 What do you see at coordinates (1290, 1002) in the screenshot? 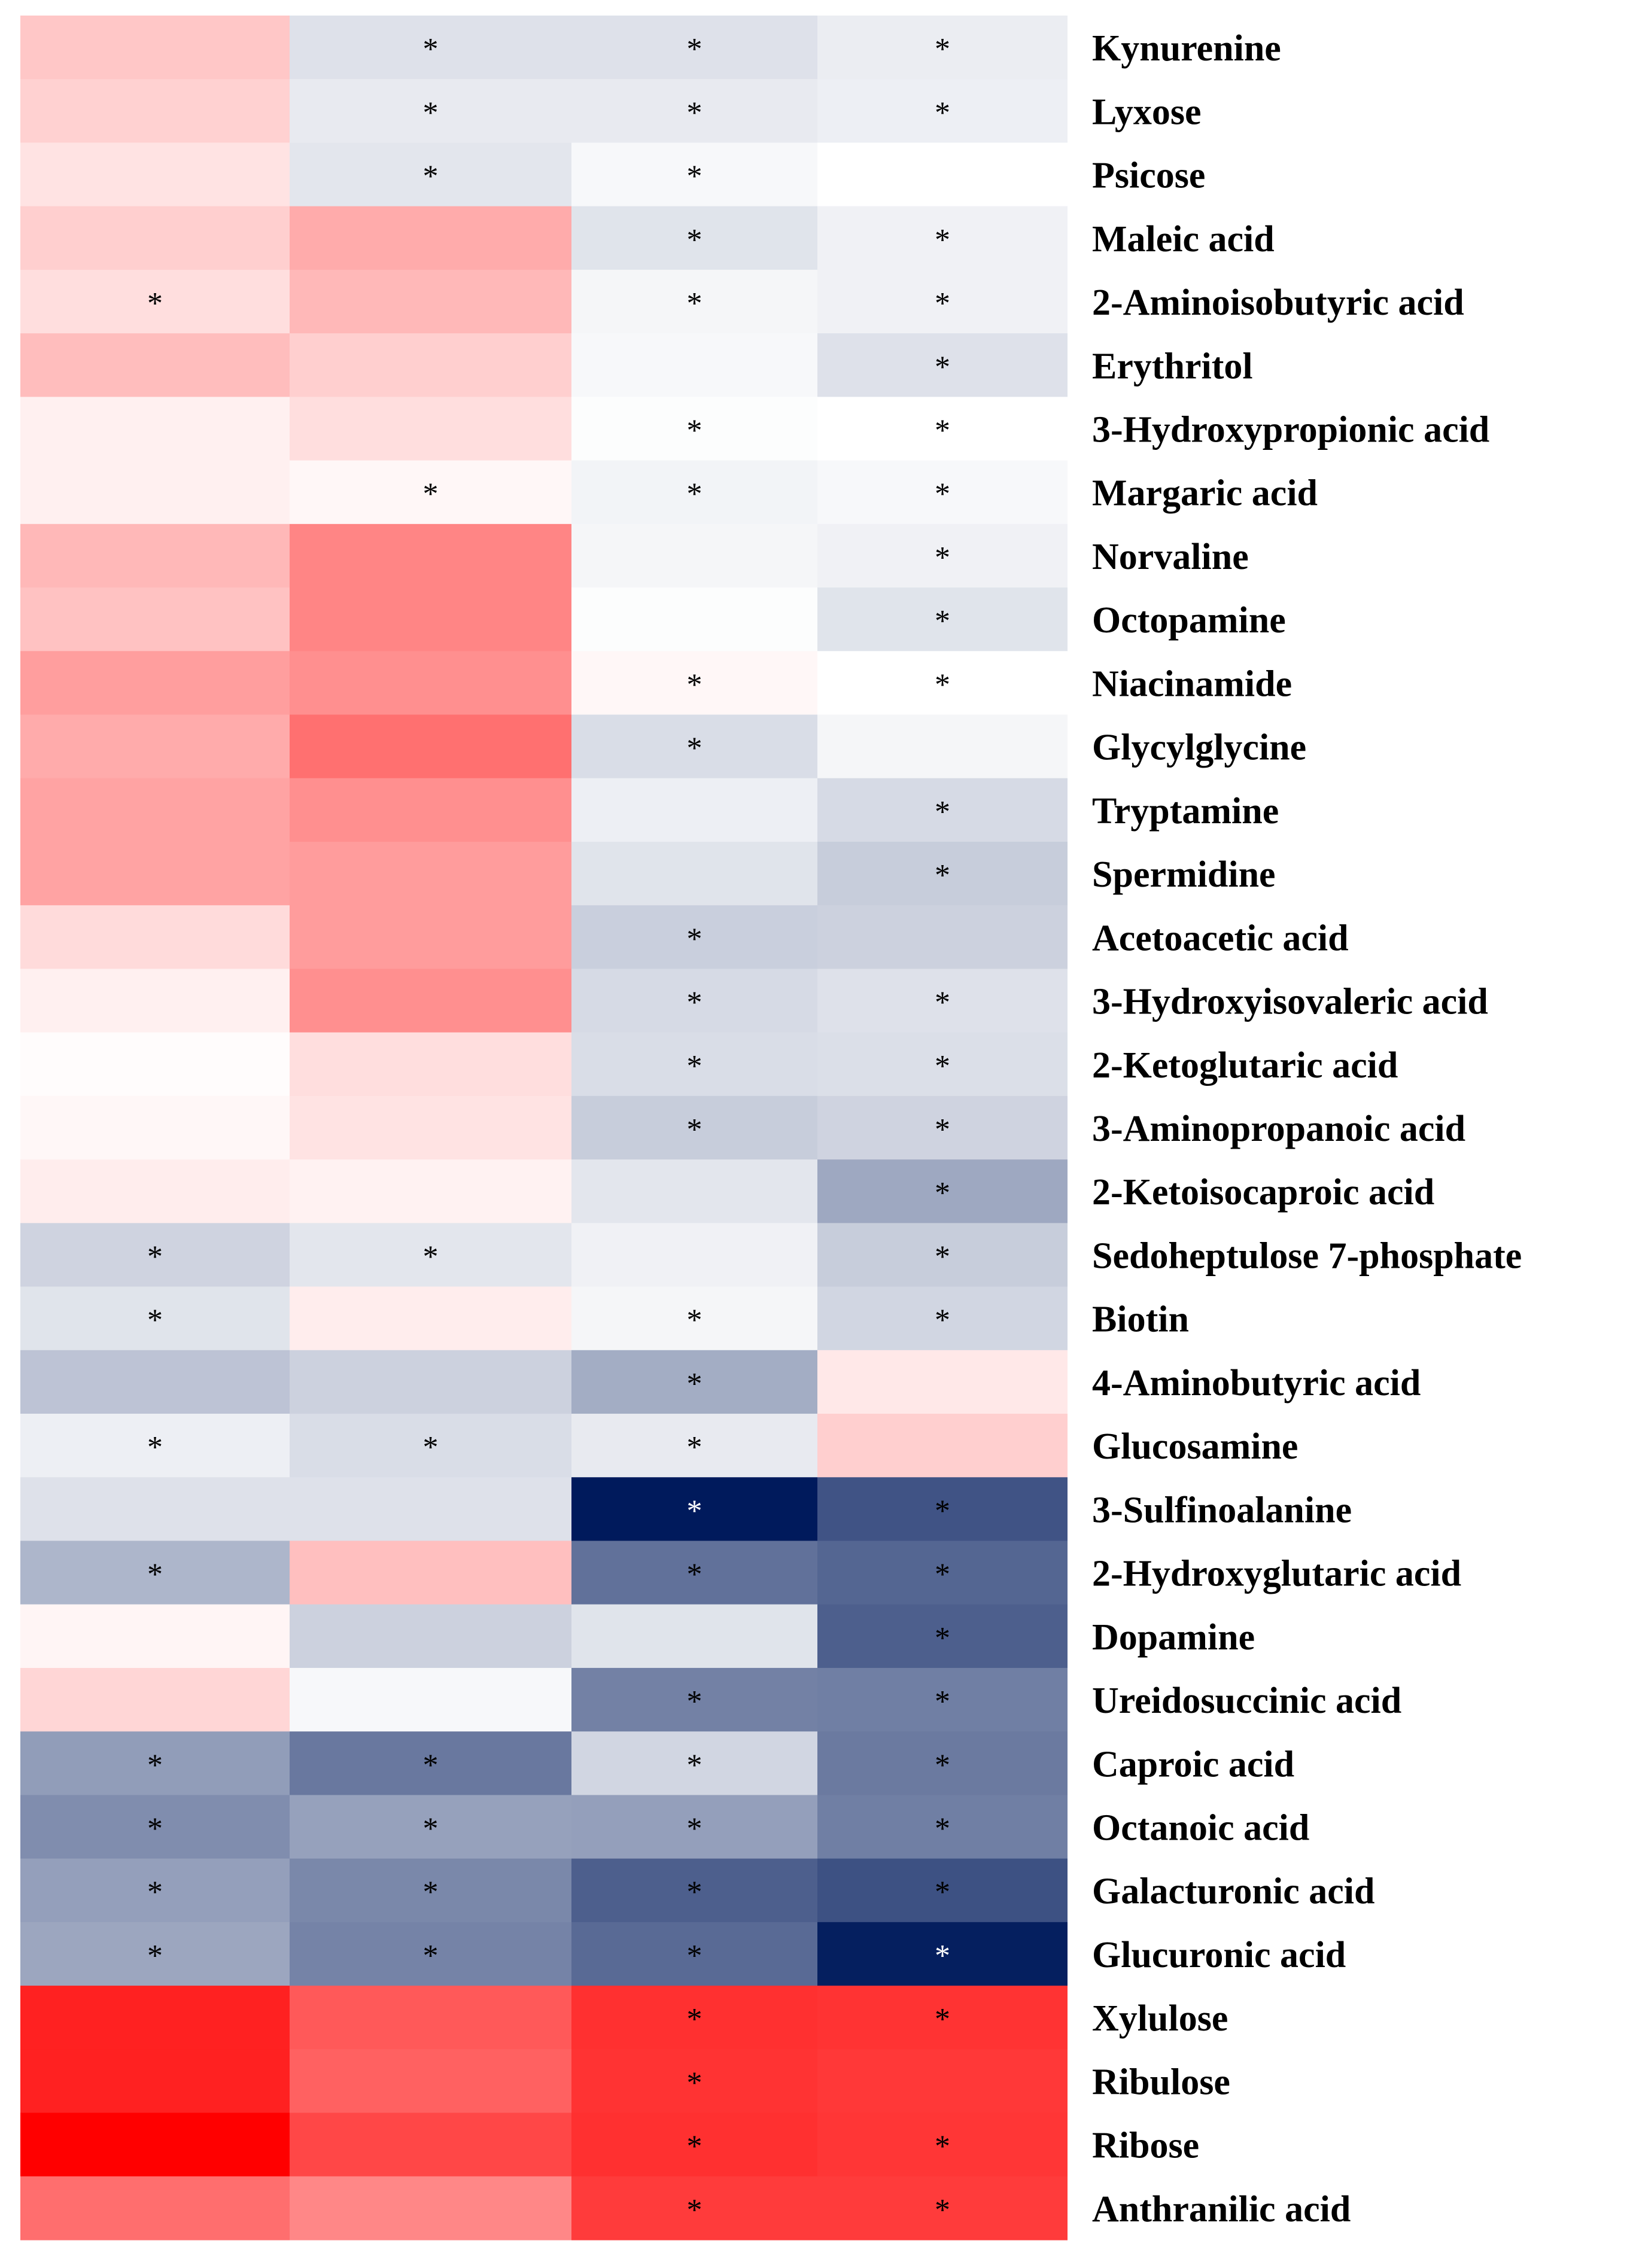
I see `row-label: 3-Hydroxyisovaleric acid` at bounding box center [1290, 1002].